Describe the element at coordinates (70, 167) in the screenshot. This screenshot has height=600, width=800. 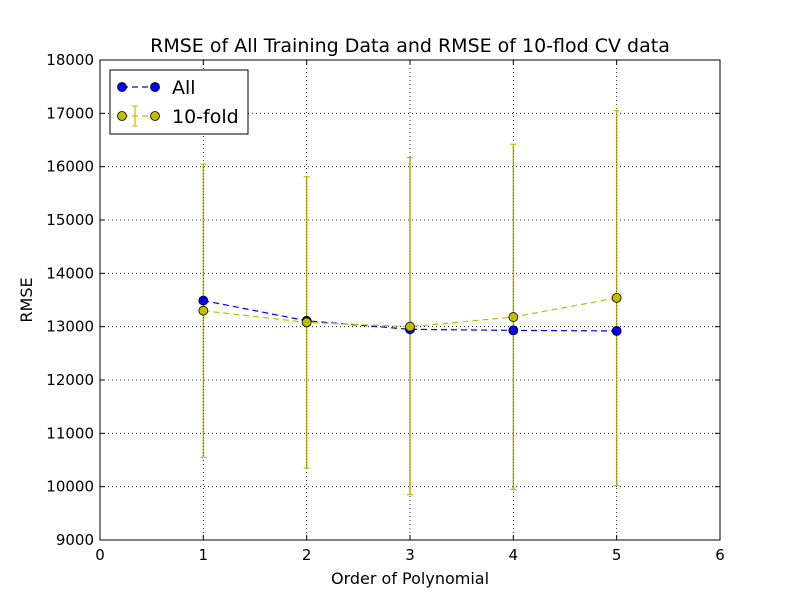
I see `y-tick-label: 16000` at that location.